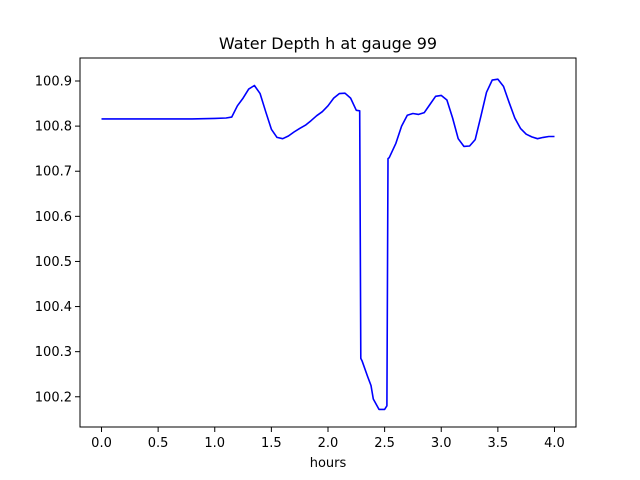  Describe the element at coordinates (328, 443) in the screenshot. I see `x-tick-label: 2.0` at that location.